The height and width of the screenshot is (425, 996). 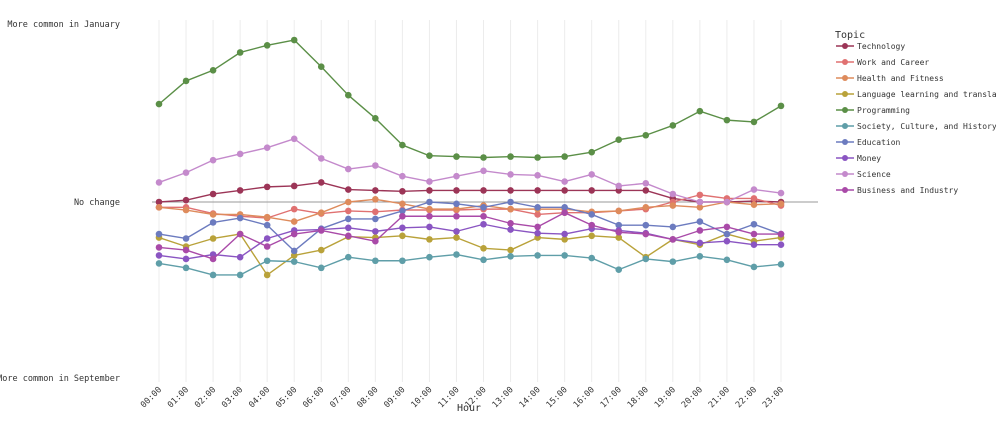 I want to click on x-tick-label: 09:00, so click(x=394, y=397).